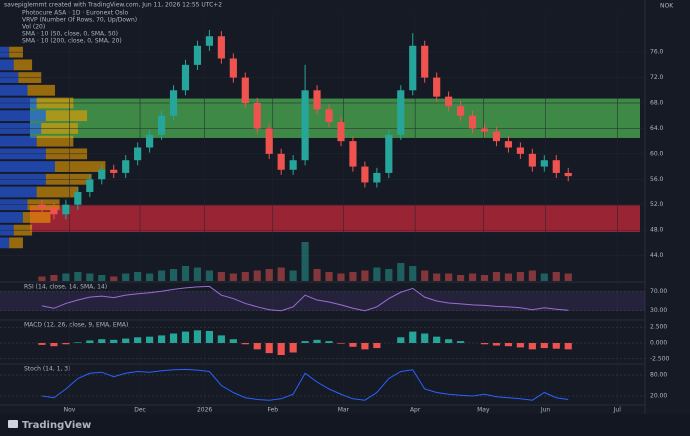 The width and height of the screenshot is (690, 436). What do you see at coordinates (204, 410) in the screenshot?
I see `x-tick-label: 2026` at bounding box center [204, 410].